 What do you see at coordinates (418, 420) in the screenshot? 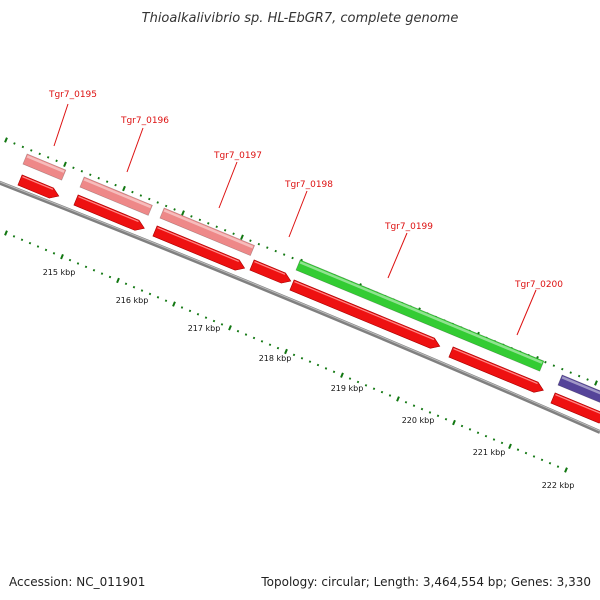
I see `kbp-label: 220 kbp` at bounding box center [418, 420].